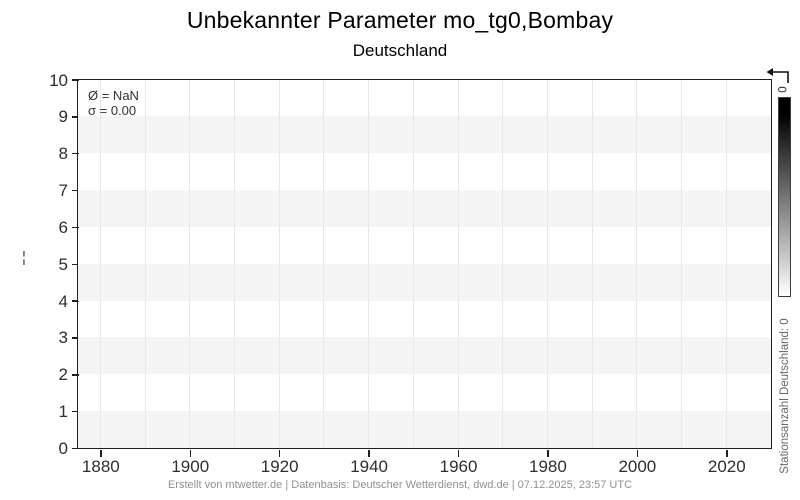 Image resolution: width=800 pixels, height=500 pixels. What do you see at coordinates (190, 466) in the screenshot?
I see `x-tick-label: 1900` at bounding box center [190, 466].